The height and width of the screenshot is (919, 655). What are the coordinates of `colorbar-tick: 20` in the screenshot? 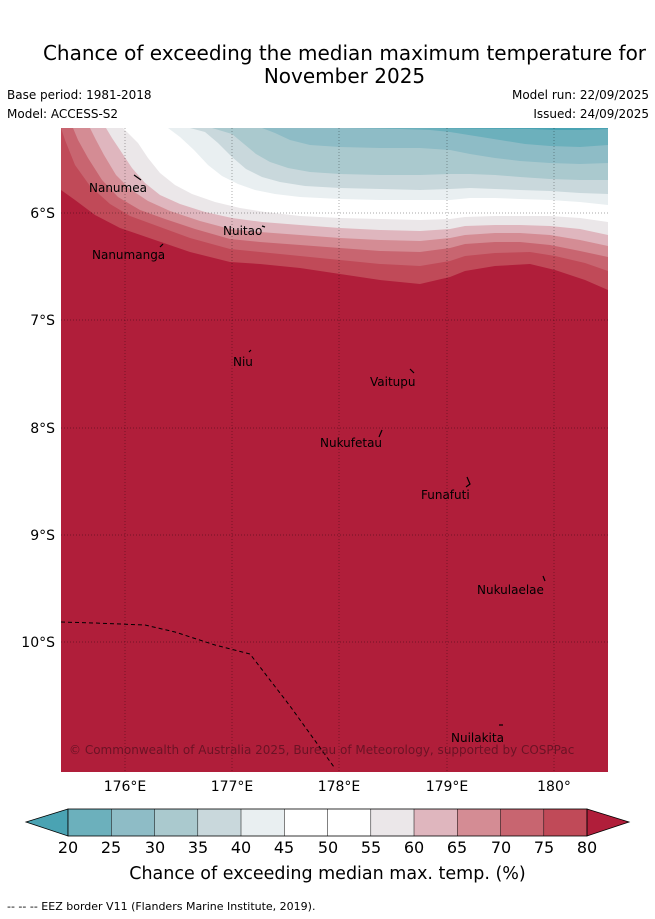 It's located at (68, 847).